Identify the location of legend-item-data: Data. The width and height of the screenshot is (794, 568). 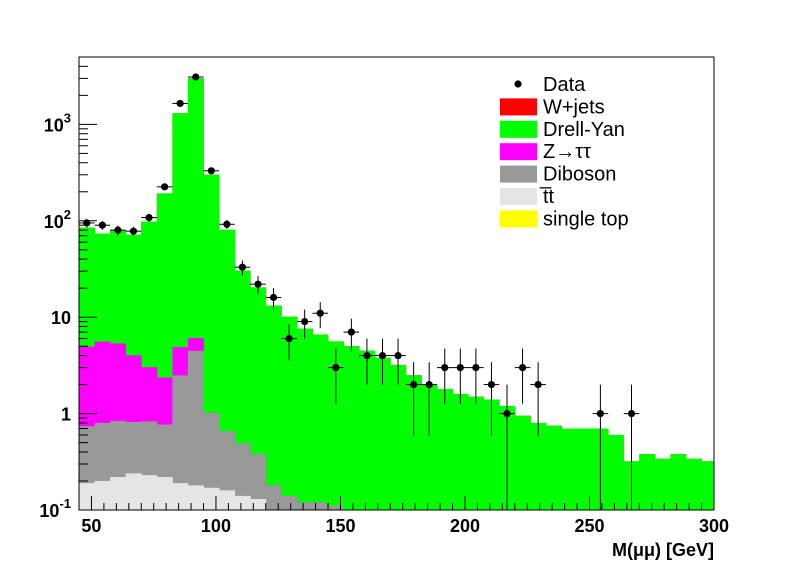
(550, 85).